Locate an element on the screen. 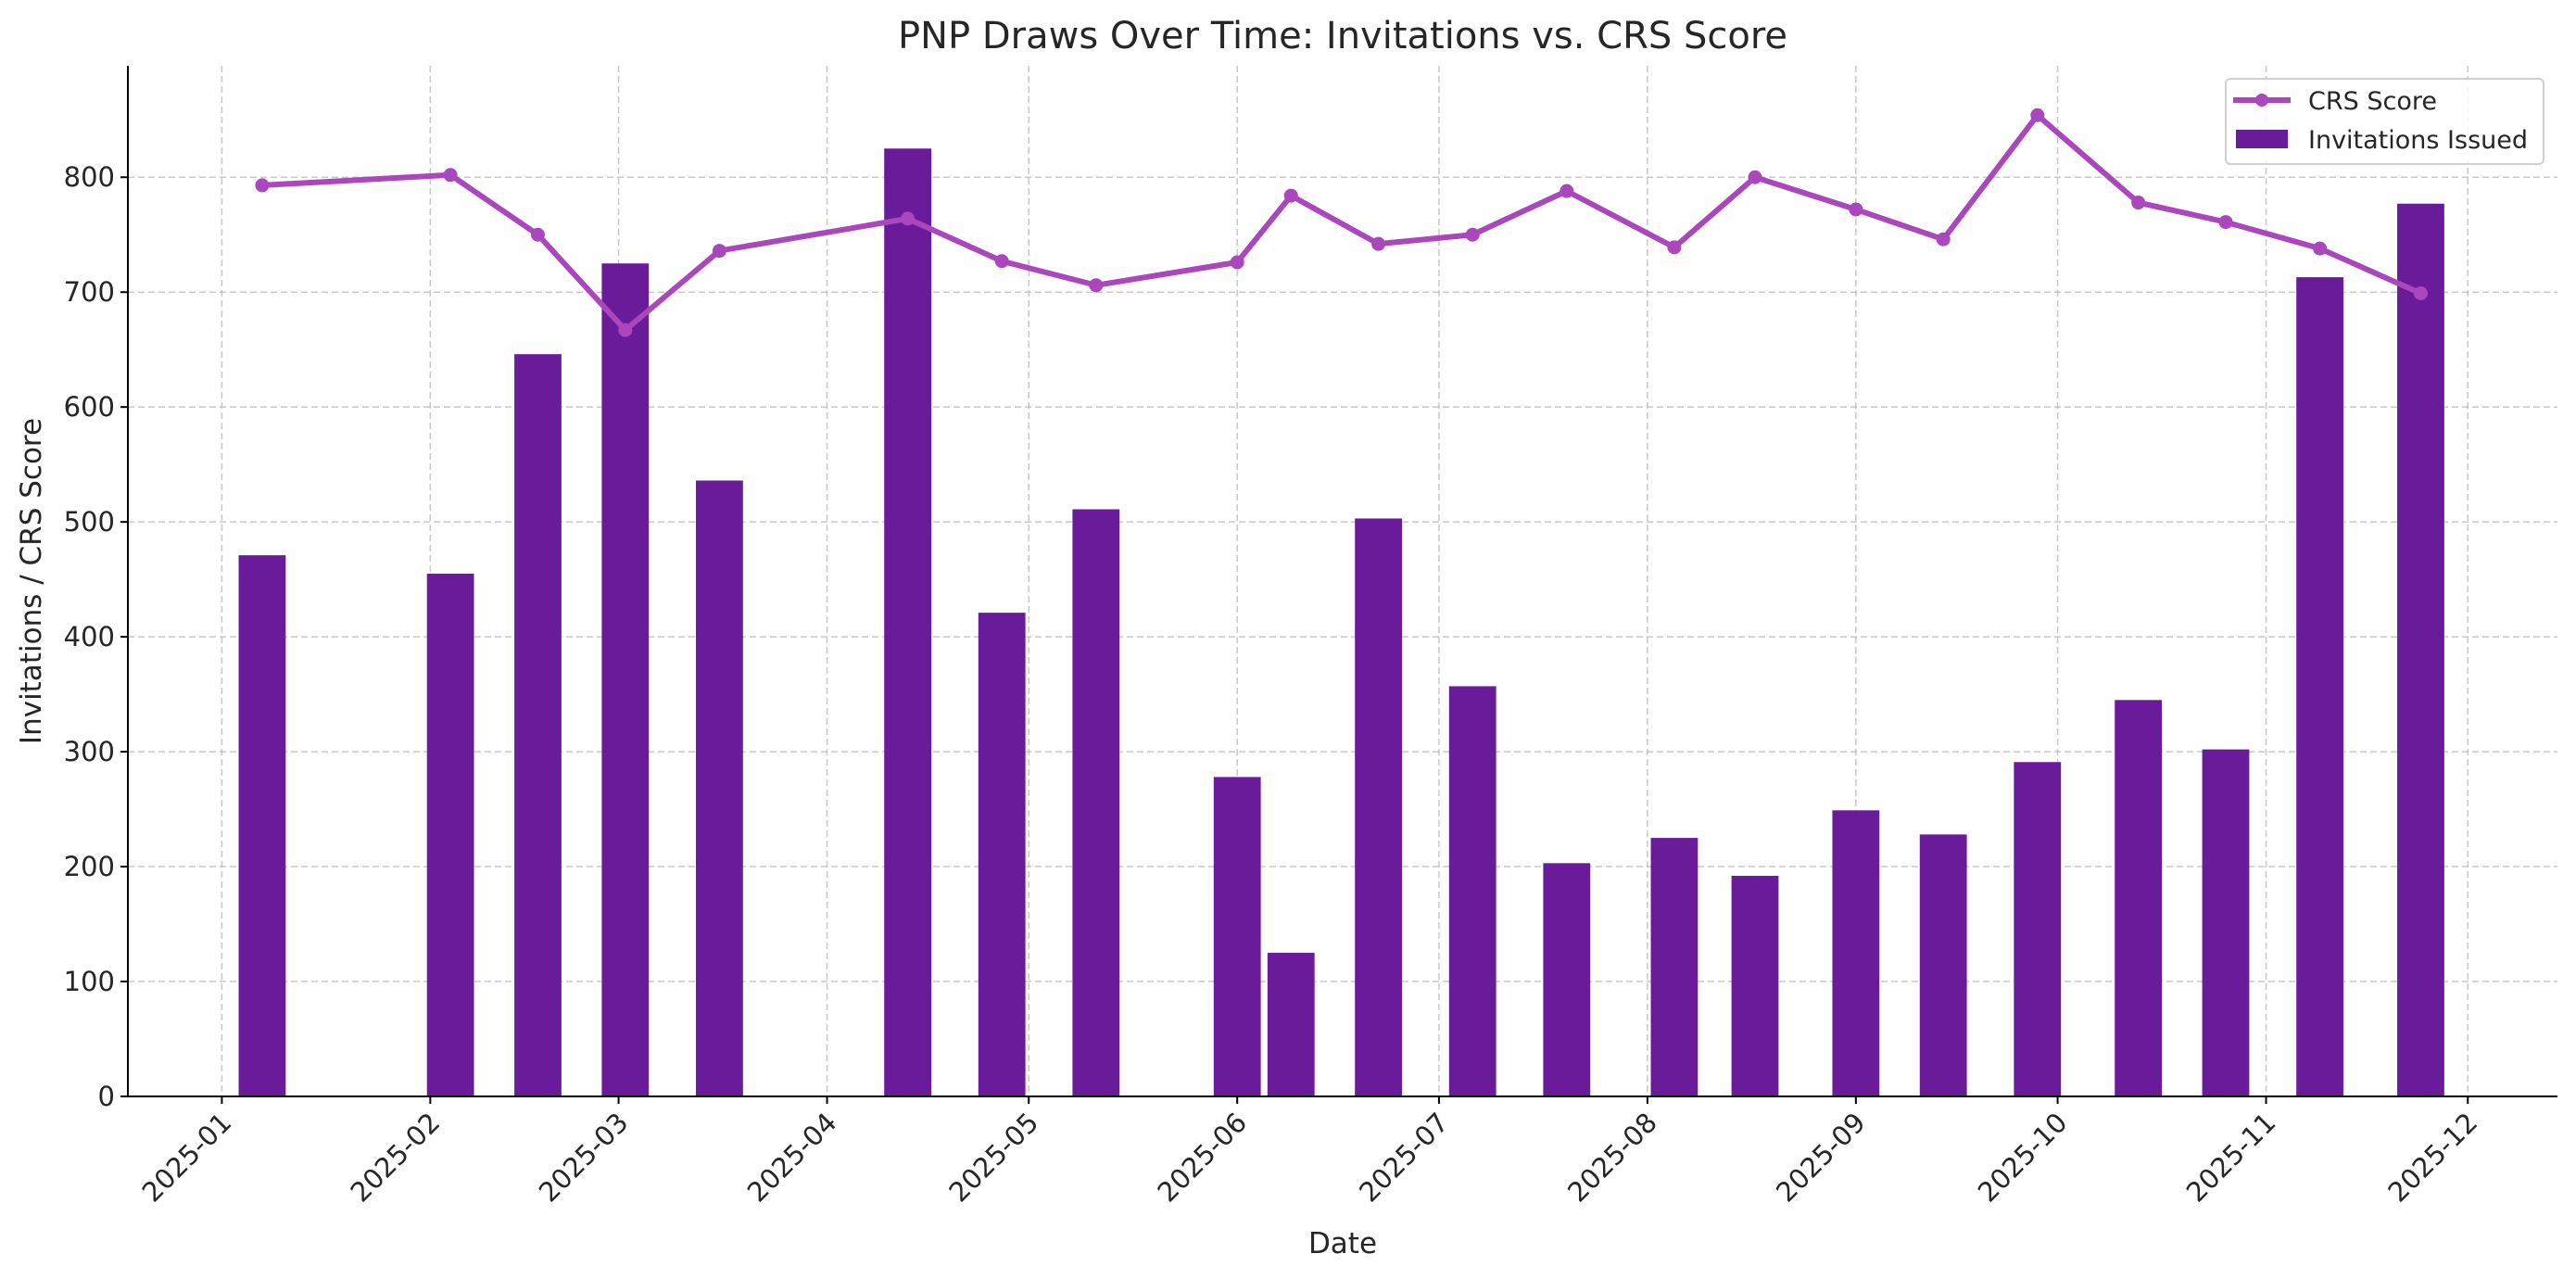 Image resolution: width=2576 pixels, height=1279 pixels. legend-crs-label: CRS Score is located at coordinates (2373, 101).